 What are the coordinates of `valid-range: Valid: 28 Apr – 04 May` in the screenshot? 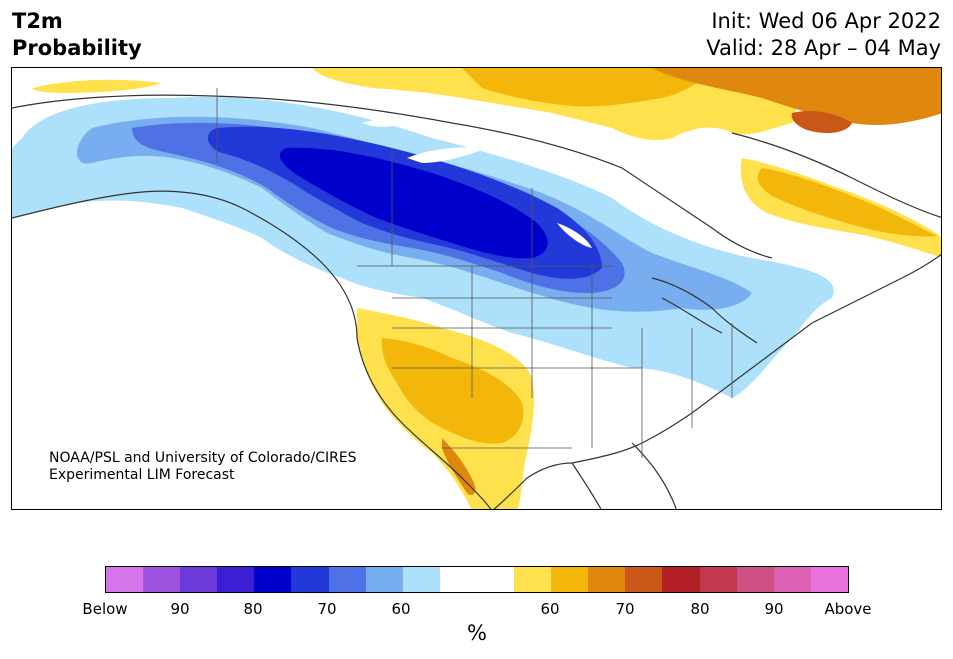 It's located at (823, 48).